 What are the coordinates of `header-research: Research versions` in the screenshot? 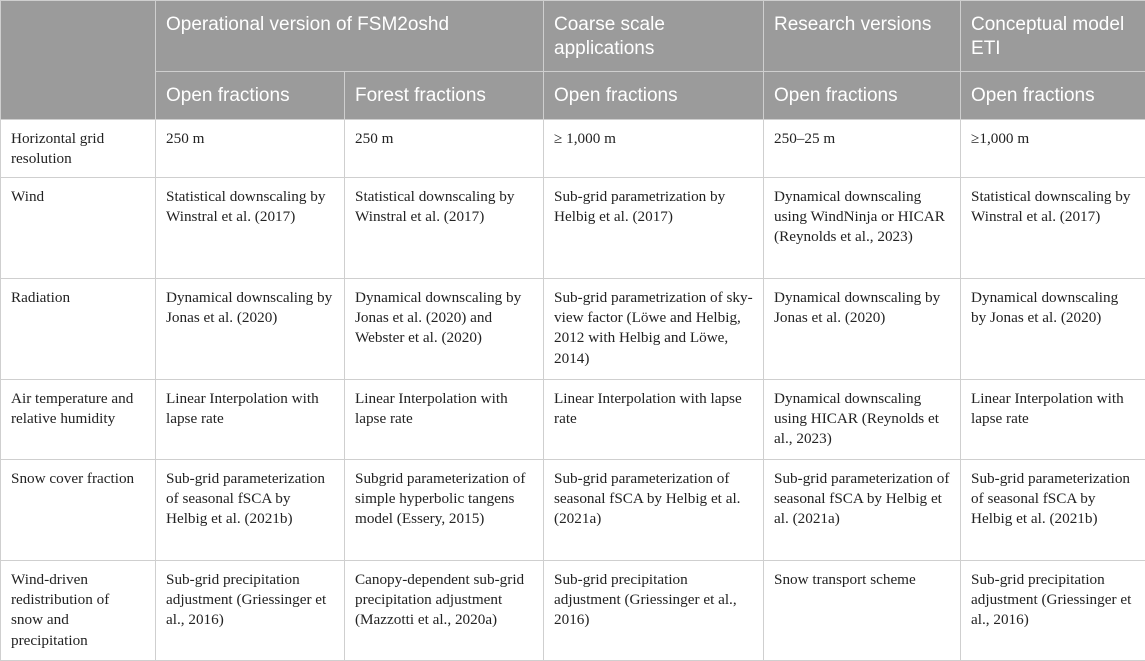 It's located at (862, 36).